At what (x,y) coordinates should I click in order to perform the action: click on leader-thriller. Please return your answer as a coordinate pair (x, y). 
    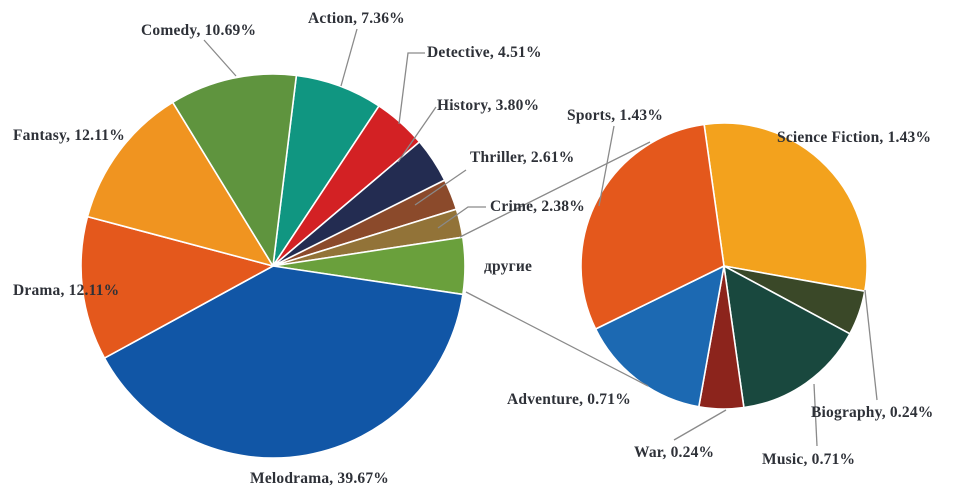
    Looking at the image, I should click on (440, 187).